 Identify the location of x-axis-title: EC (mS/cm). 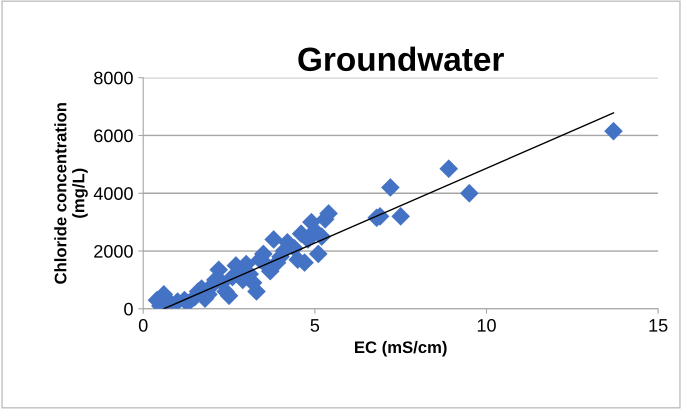
(401, 348).